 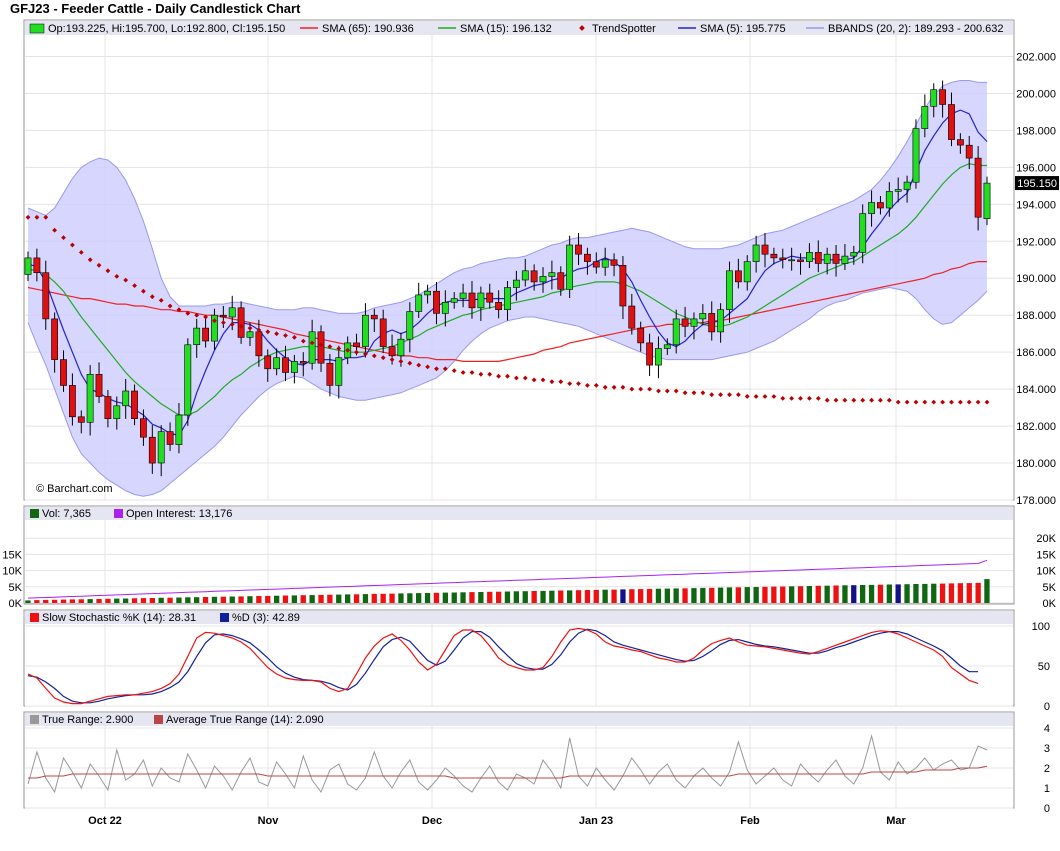 What do you see at coordinates (1036, 205) in the screenshot?
I see `price-tick-label: 194.000` at bounding box center [1036, 205].